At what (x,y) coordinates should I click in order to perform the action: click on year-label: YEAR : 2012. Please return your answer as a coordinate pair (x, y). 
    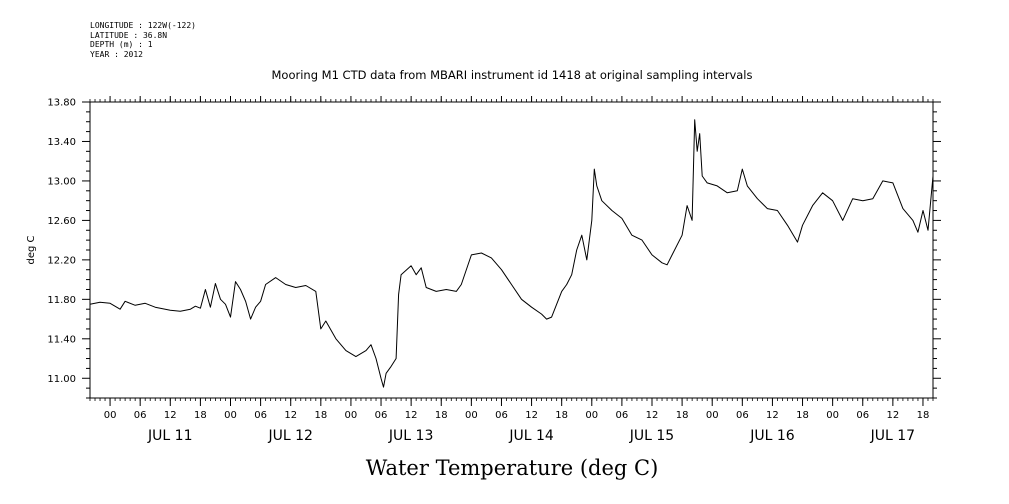
    Looking at the image, I should click on (116, 54).